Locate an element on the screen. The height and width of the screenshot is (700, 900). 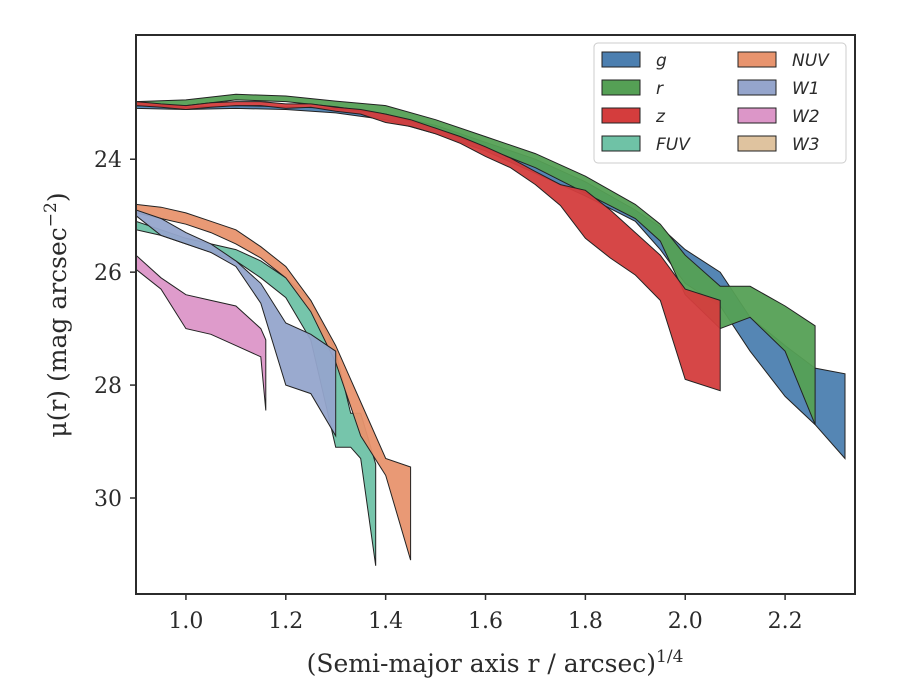
x-tick-label: 1.0 is located at coordinates (185, 621).